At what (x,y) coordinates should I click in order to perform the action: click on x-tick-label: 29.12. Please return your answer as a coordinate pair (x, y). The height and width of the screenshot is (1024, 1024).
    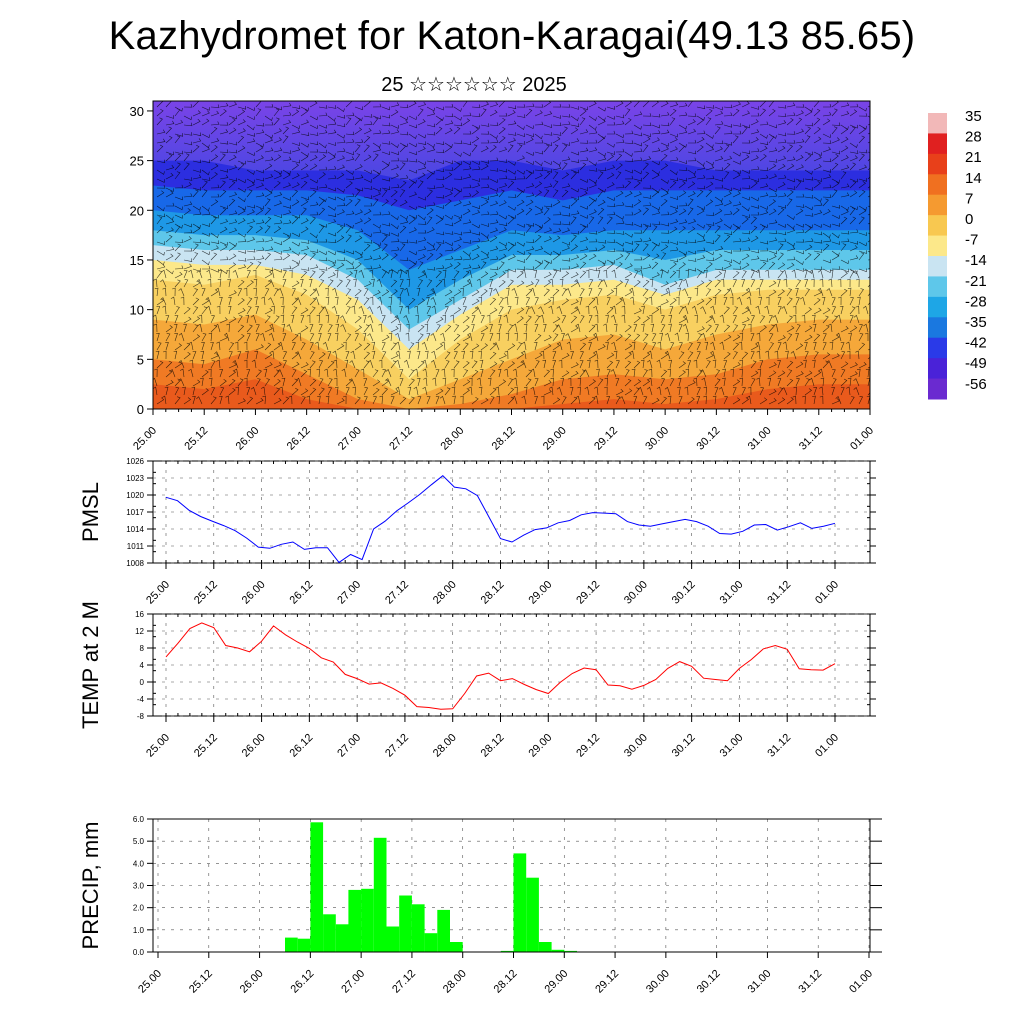
    Looking at the image, I should click on (588, 746).